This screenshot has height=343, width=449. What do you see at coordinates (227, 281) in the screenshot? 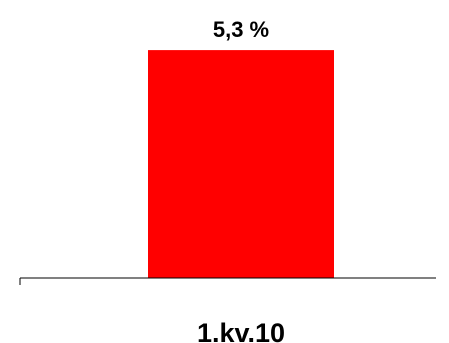
I see `x-axis` at bounding box center [227, 281].